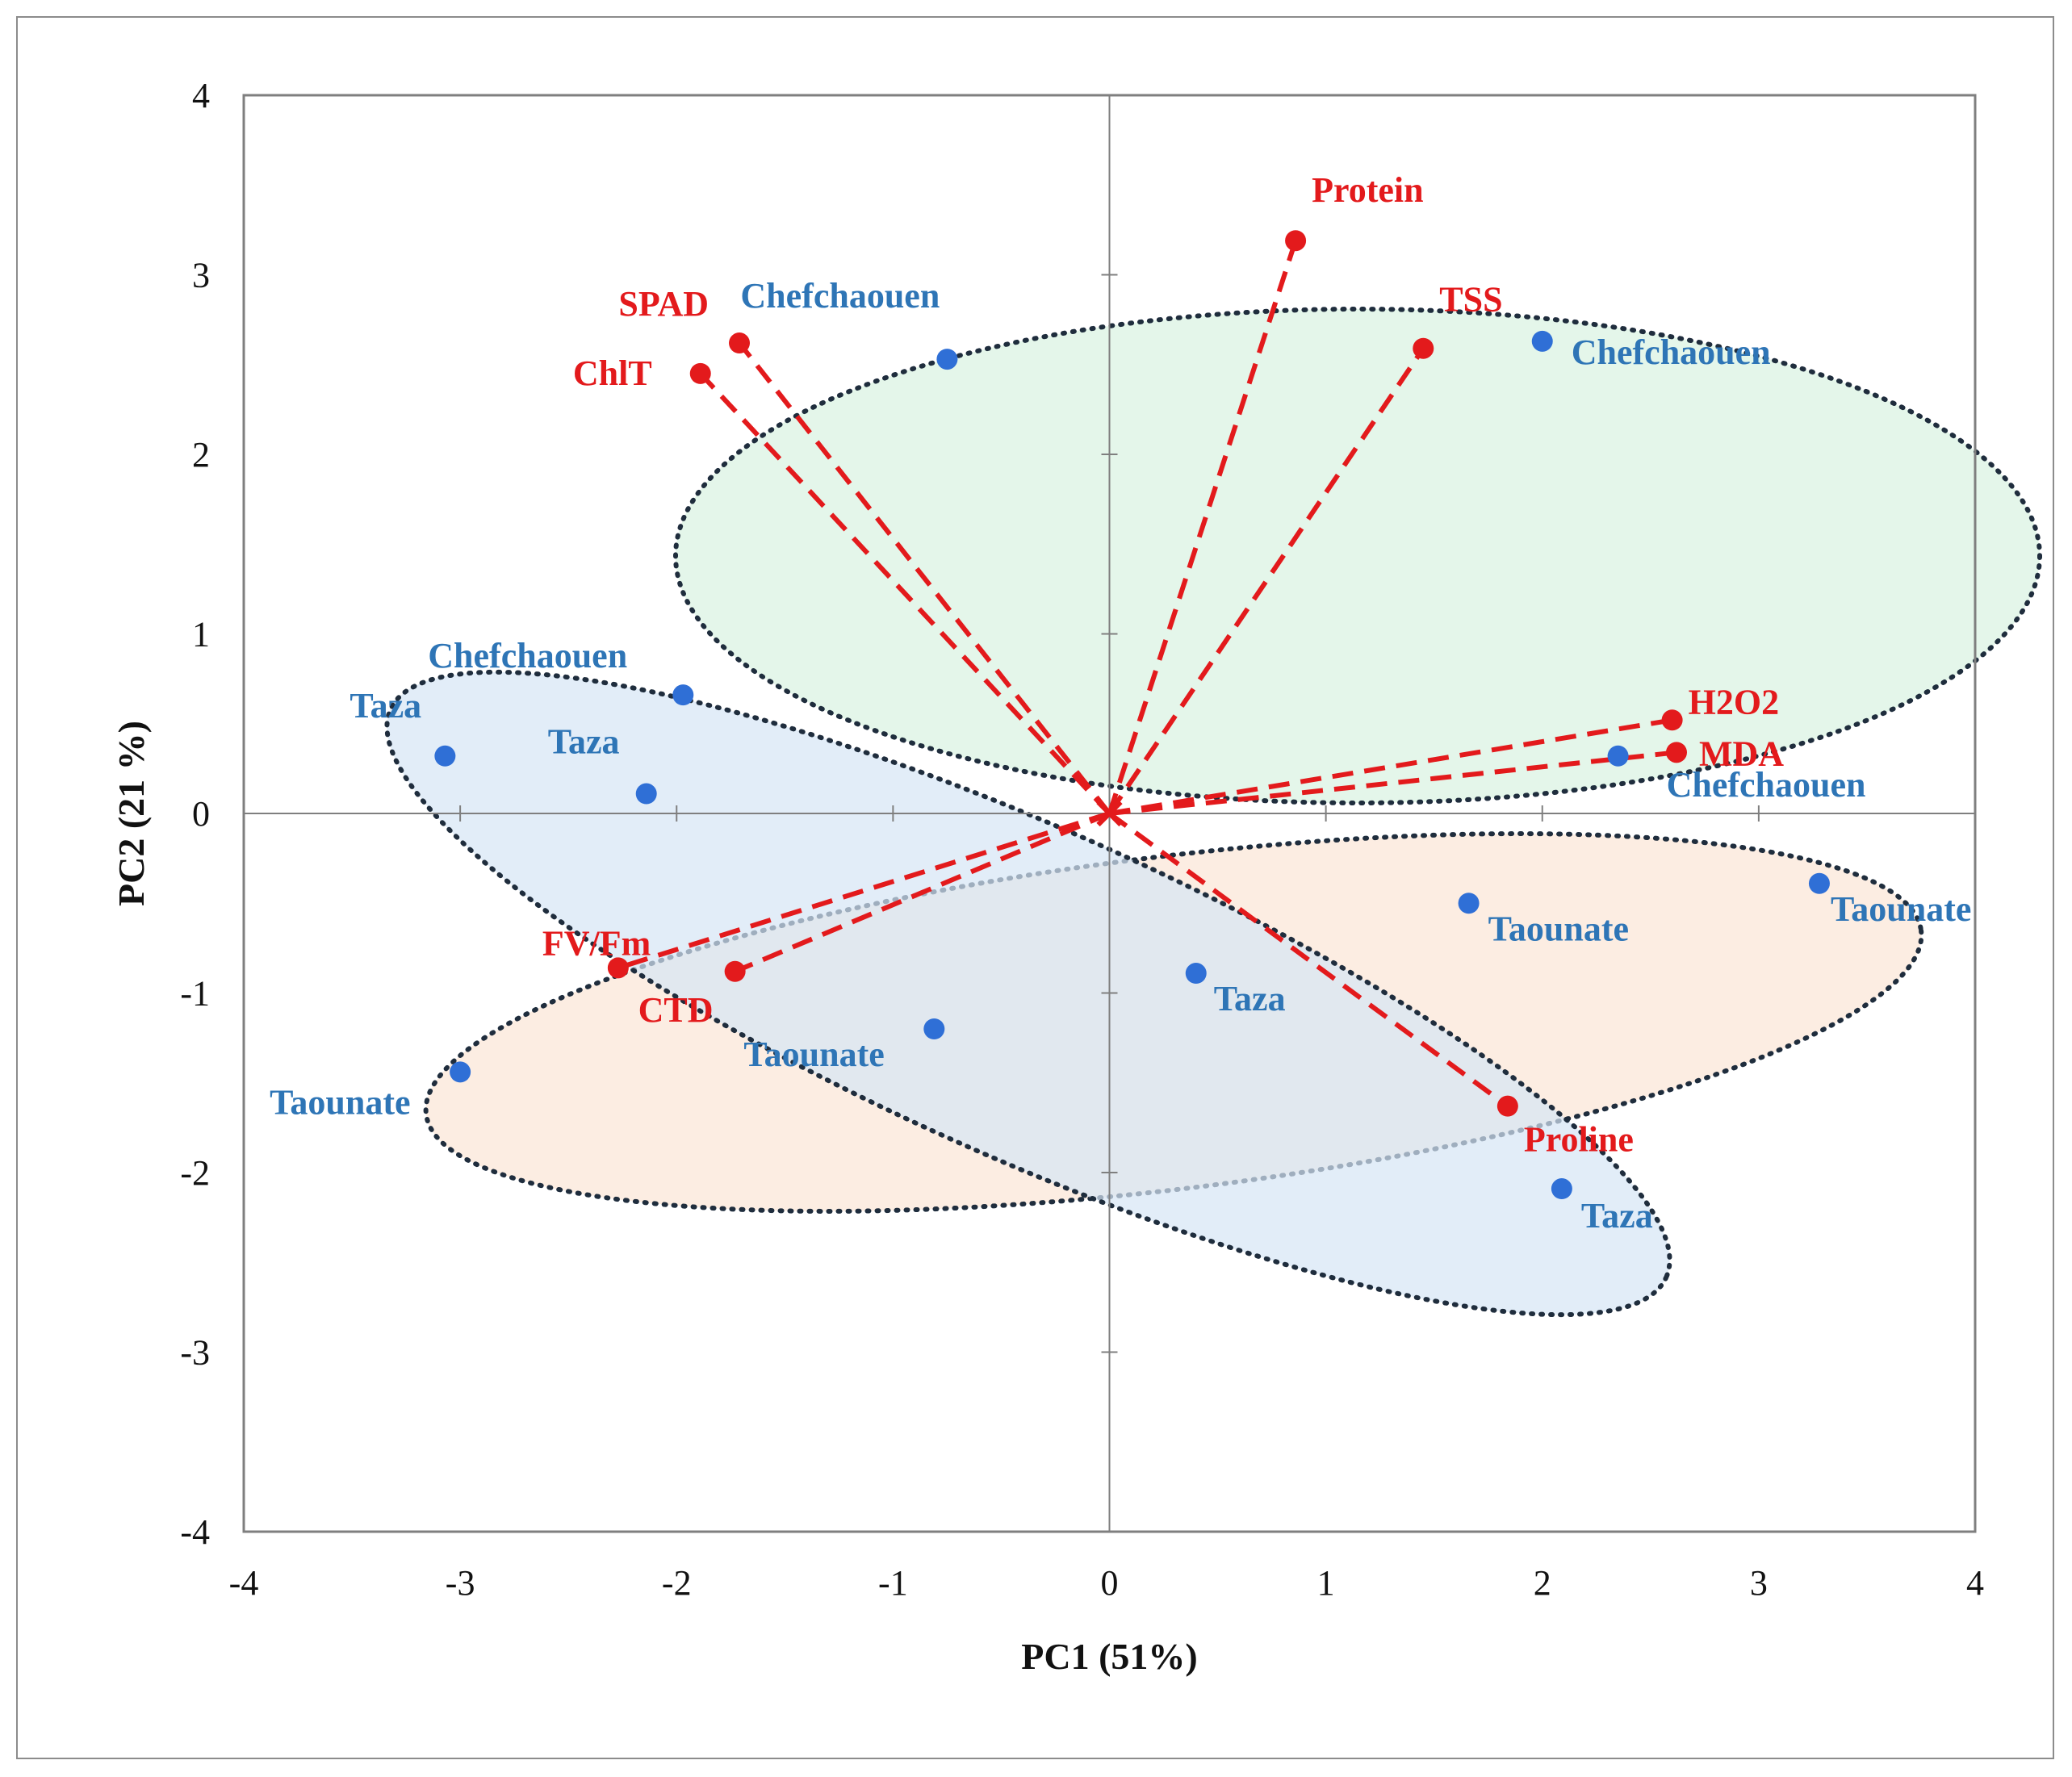 This screenshot has width=2072, height=1777. I want to click on y-tick-label: -1, so click(195, 994).